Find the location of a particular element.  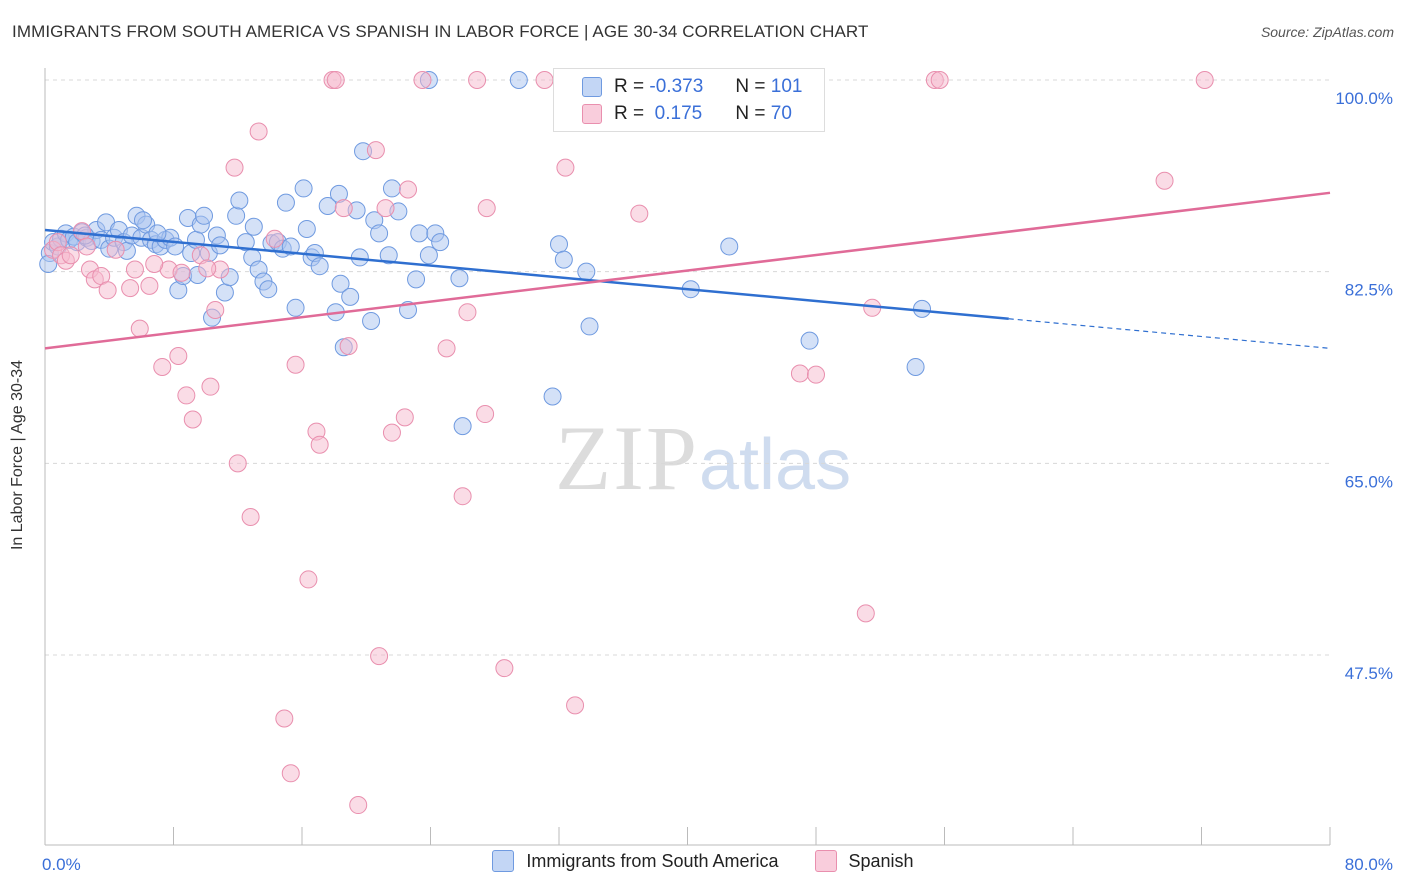

legend-r-value: -0.373 is located at coordinates (676, 86).